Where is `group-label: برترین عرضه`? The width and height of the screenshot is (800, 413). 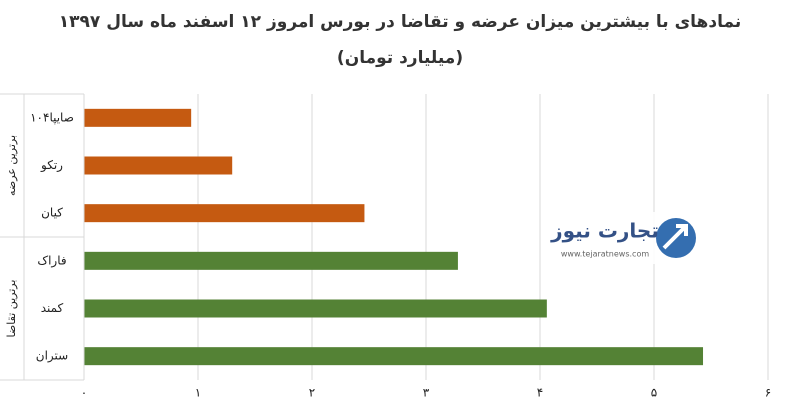 group-label: برترین عرضه is located at coordinates (11, 165).